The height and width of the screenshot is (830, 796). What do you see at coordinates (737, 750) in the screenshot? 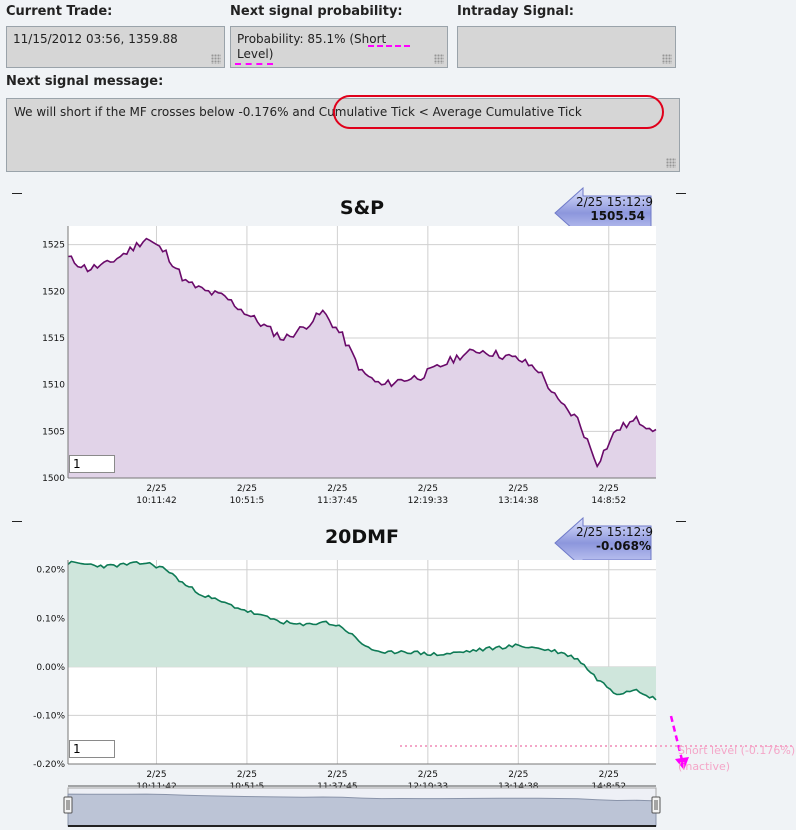
I see `short-level-annotation-line1: Short level (-0.176%)` at bounding box center [737, 750].